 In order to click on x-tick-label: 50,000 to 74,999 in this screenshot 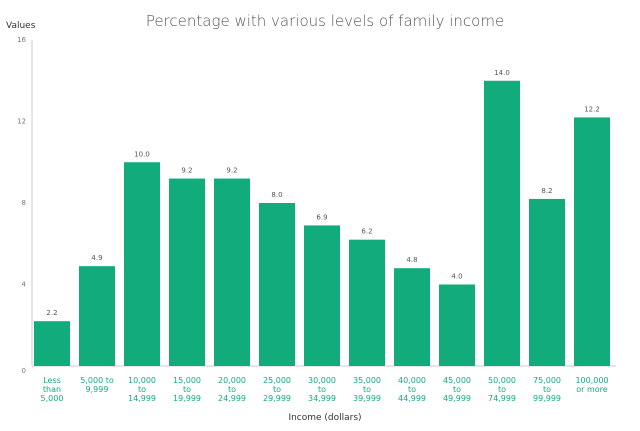, I will do `click(502, 389)`.